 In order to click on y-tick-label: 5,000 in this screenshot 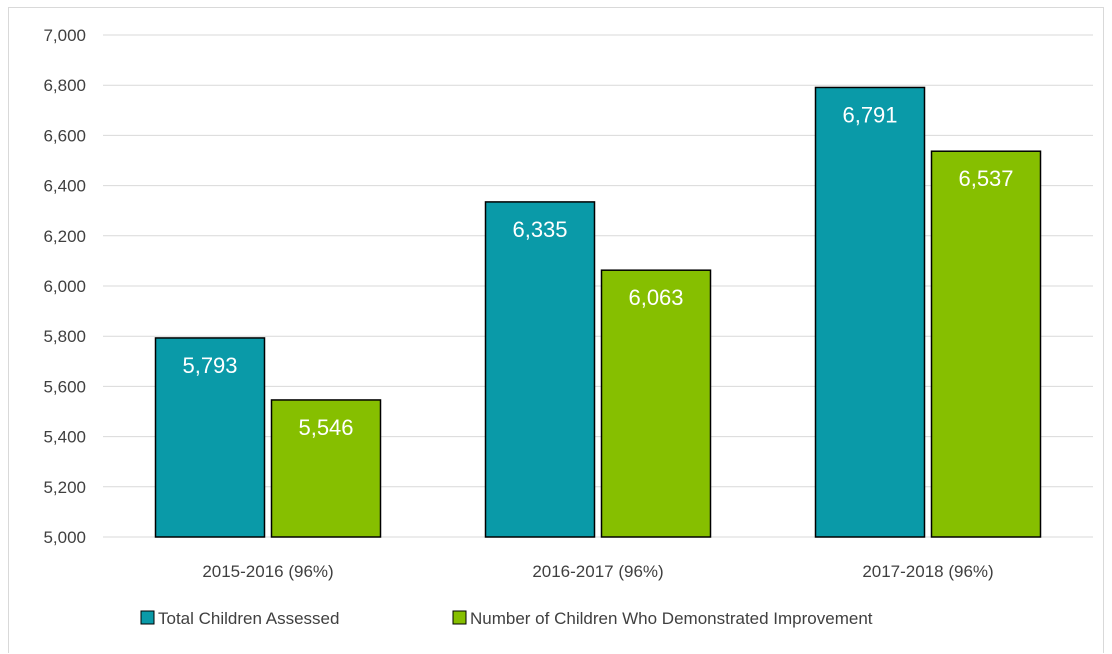, I will do `click(64, 537)`.